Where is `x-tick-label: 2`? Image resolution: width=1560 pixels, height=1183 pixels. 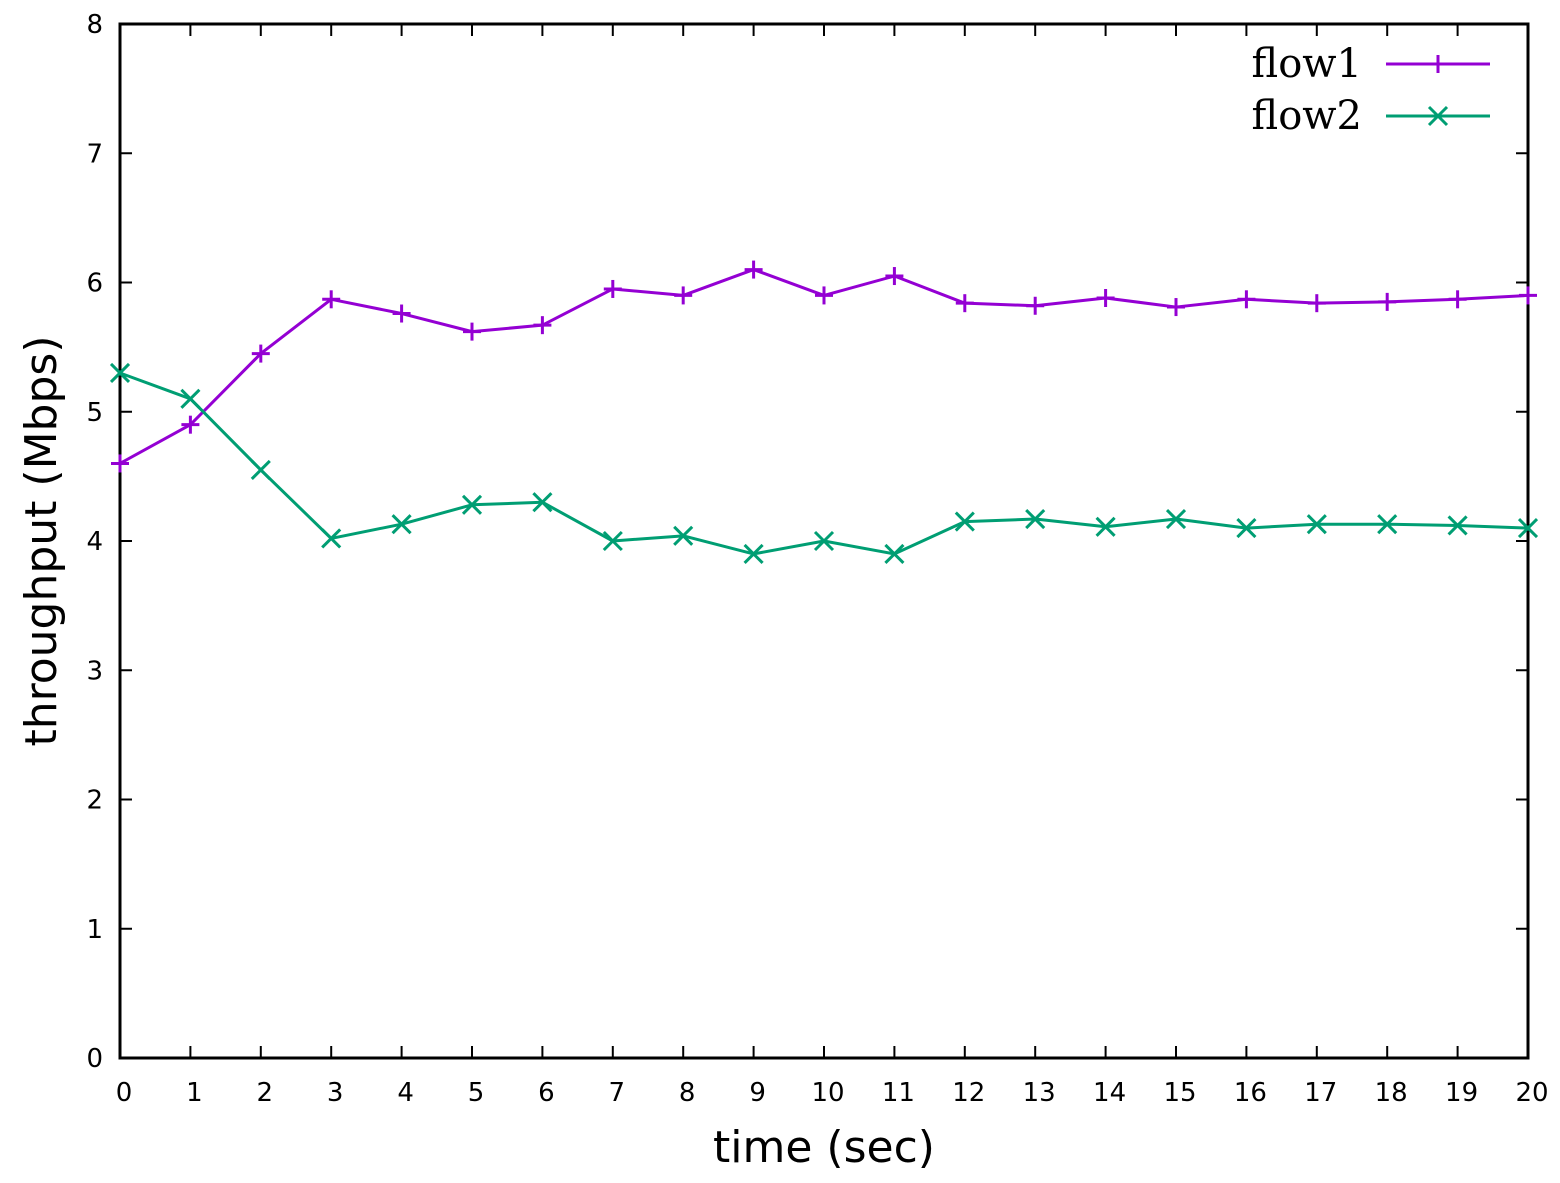
x-tick-label: 2 is located at coordinates (265, 1093).